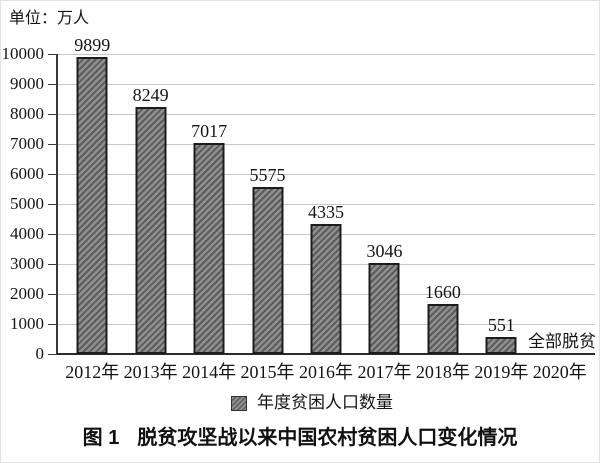 This screenshot has width=600, height=463. Describe the element at coordinates (442, 372) in the screenshot. I see `x-axis-label: 2018年` at that location.